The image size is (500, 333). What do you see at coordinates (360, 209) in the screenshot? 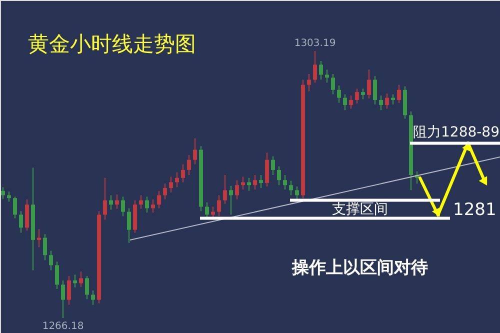
I see `ref-line-label: 支撑区间` at bounding box center [360, 209].